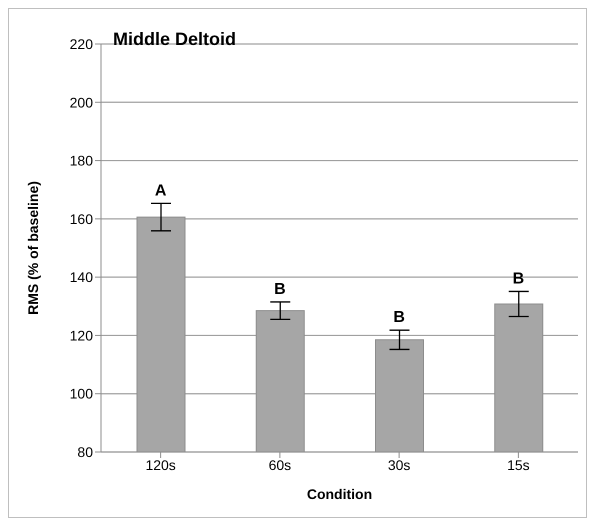 The image size is (593, 524). Describe the element at coordinates (82, 102) in the screenshot. I see `y-tick-label: 200` at that location.